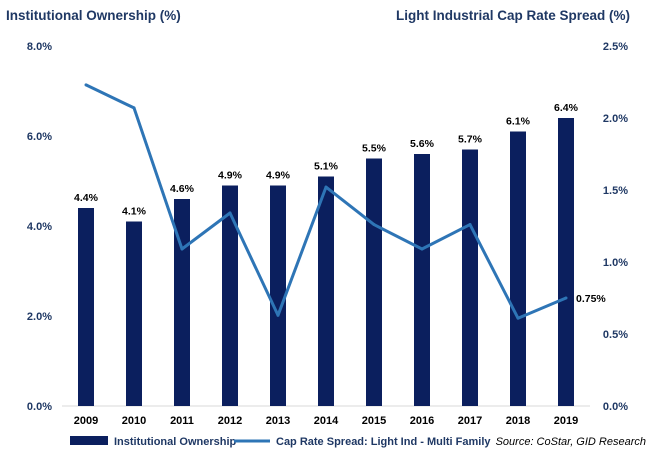 The image size is (666, 460). What do you see at coordinates (615, 407) in the screenshot?
I see `right-tick-label: 0.0%` at bounding box center [615, 407].